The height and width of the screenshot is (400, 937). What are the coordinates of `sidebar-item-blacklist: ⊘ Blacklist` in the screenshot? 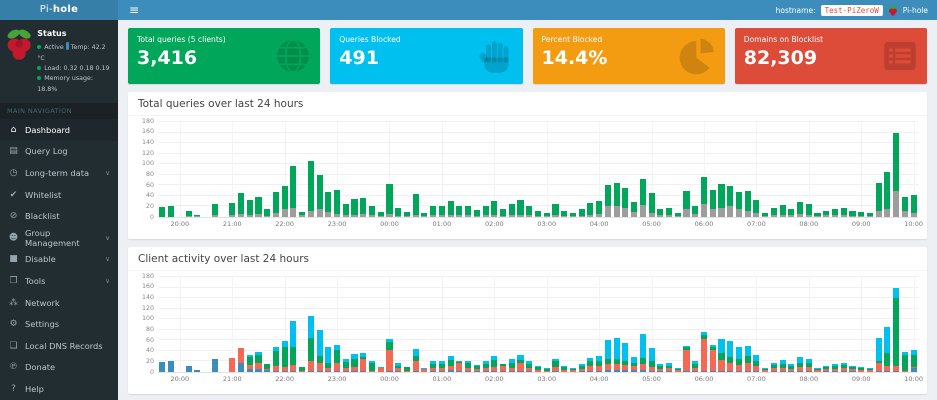 It's located at (59, 216).